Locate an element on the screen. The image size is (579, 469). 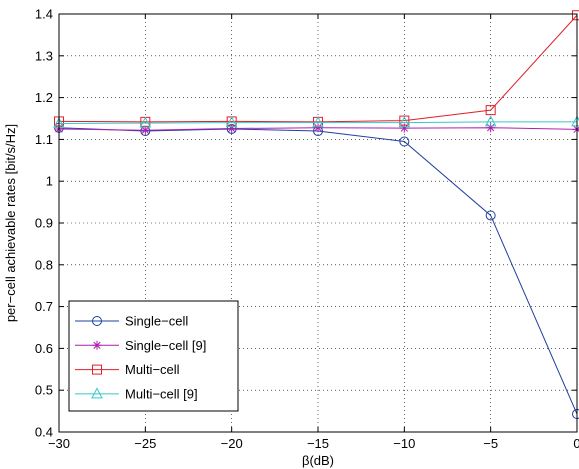
y-tick-label: 0.5 is located at coordinates (44, 390).